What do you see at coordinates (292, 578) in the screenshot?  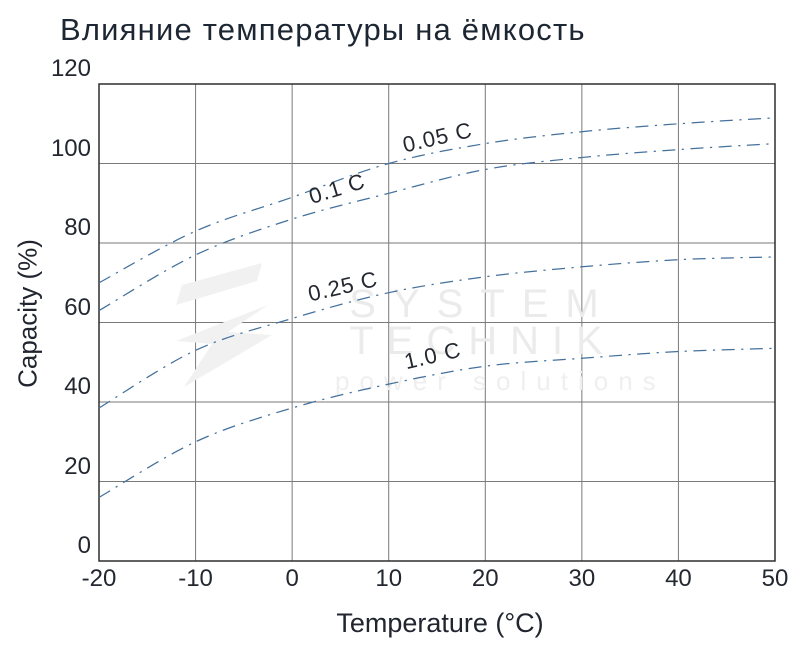 I see `x-tick-label: 0` at bounding box center [292, 578].